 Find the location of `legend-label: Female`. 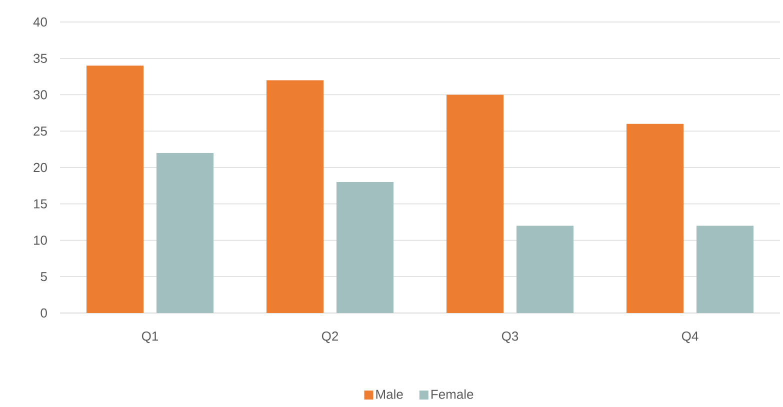

legend-label: Female is located at coordinates (452, 394).